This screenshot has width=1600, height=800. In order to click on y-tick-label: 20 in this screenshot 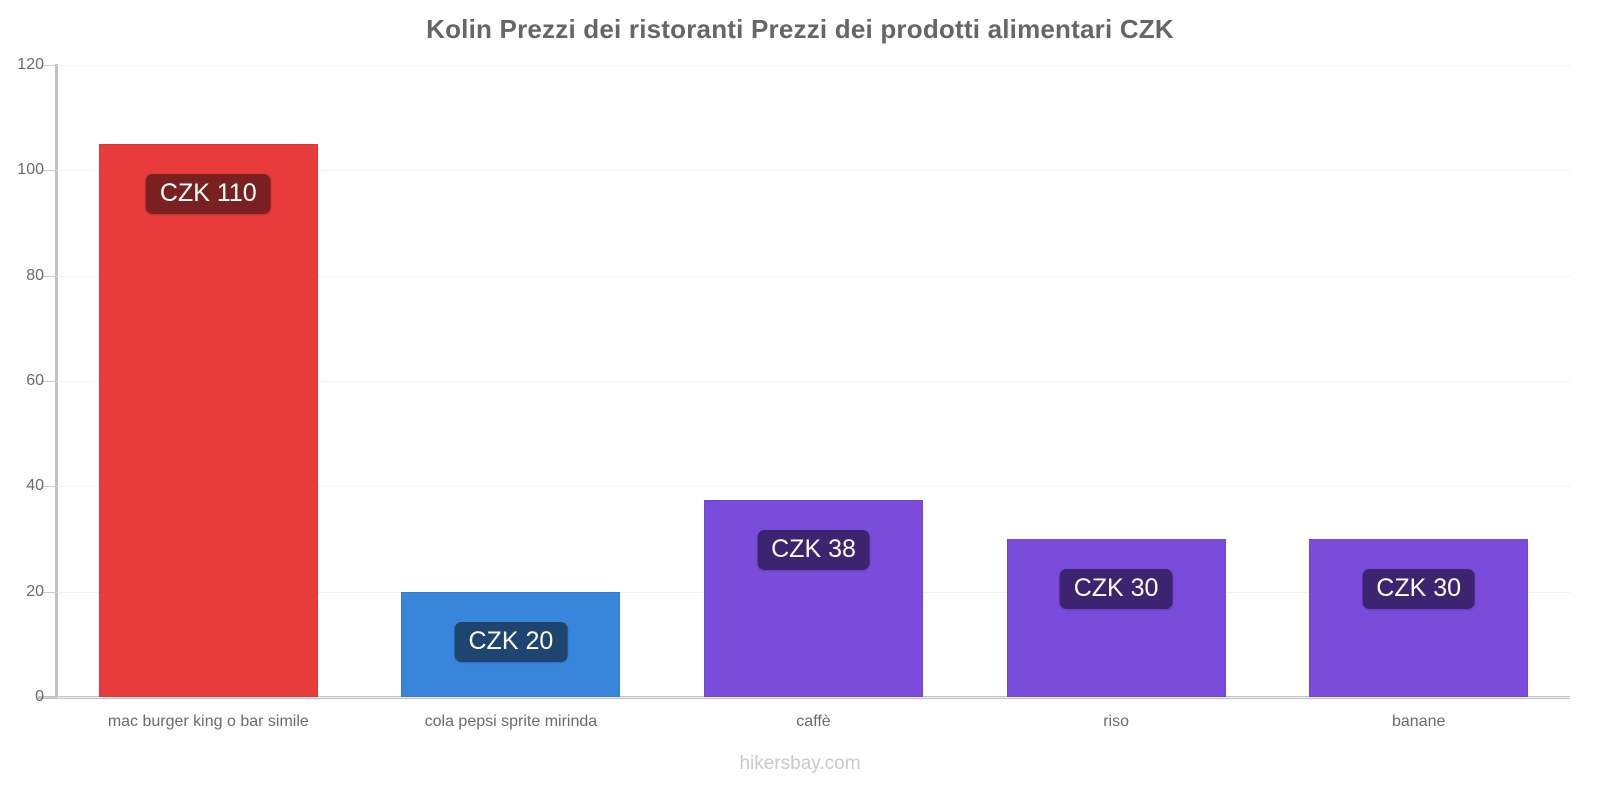, I will do `click(35, 591)`.